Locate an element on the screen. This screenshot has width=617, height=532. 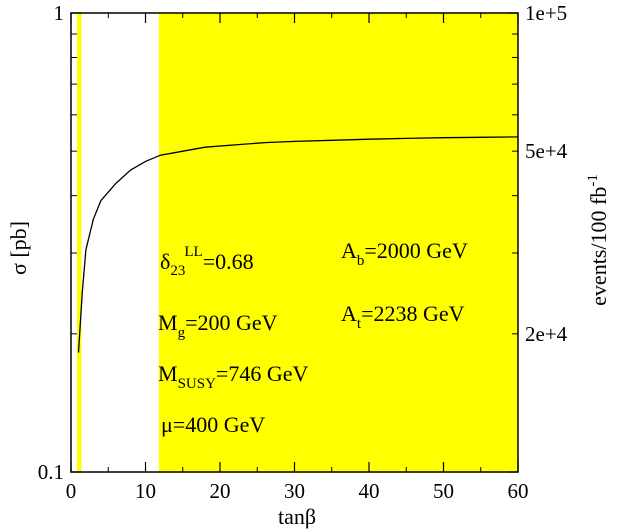
annotation-msusy-sub: SUSY is located at coordinates (197, 384).